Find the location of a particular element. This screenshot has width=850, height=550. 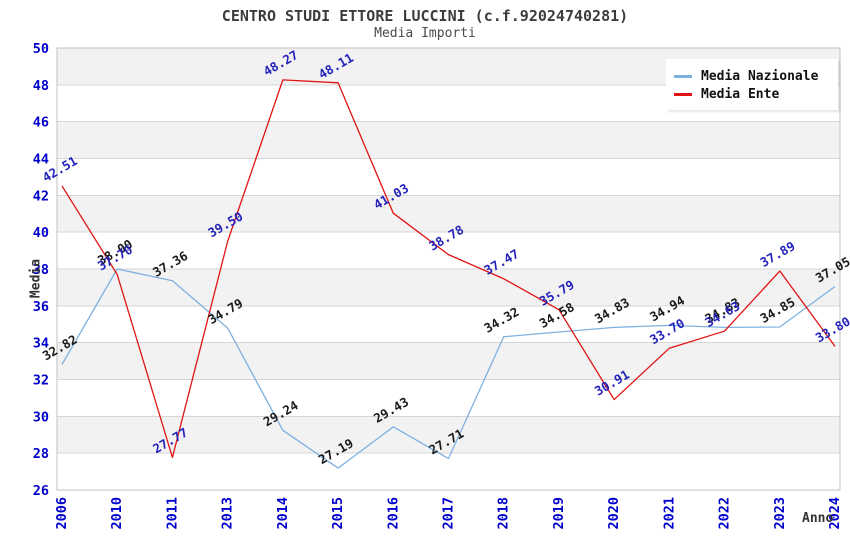

y-tick-label: 44 is located at coordinates (41, 160).